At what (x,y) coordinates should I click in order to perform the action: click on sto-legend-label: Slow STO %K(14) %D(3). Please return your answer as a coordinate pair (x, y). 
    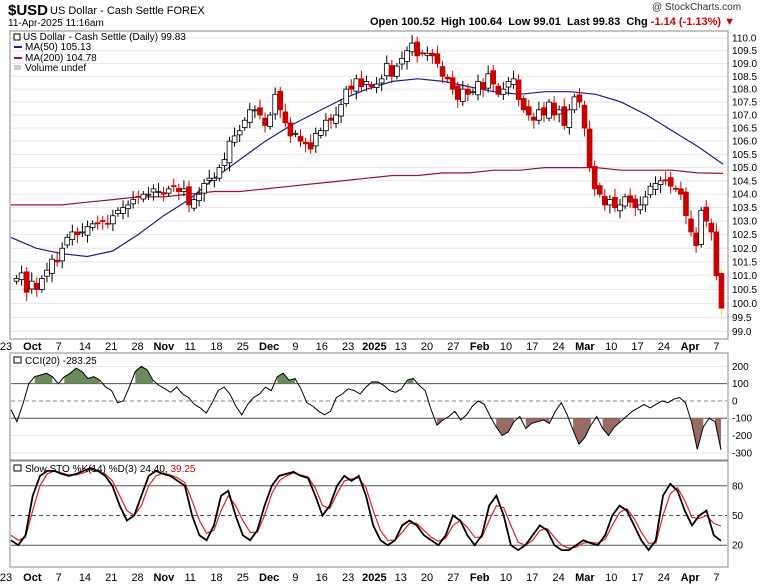
    Looking at the image, I should click on (81, 469).